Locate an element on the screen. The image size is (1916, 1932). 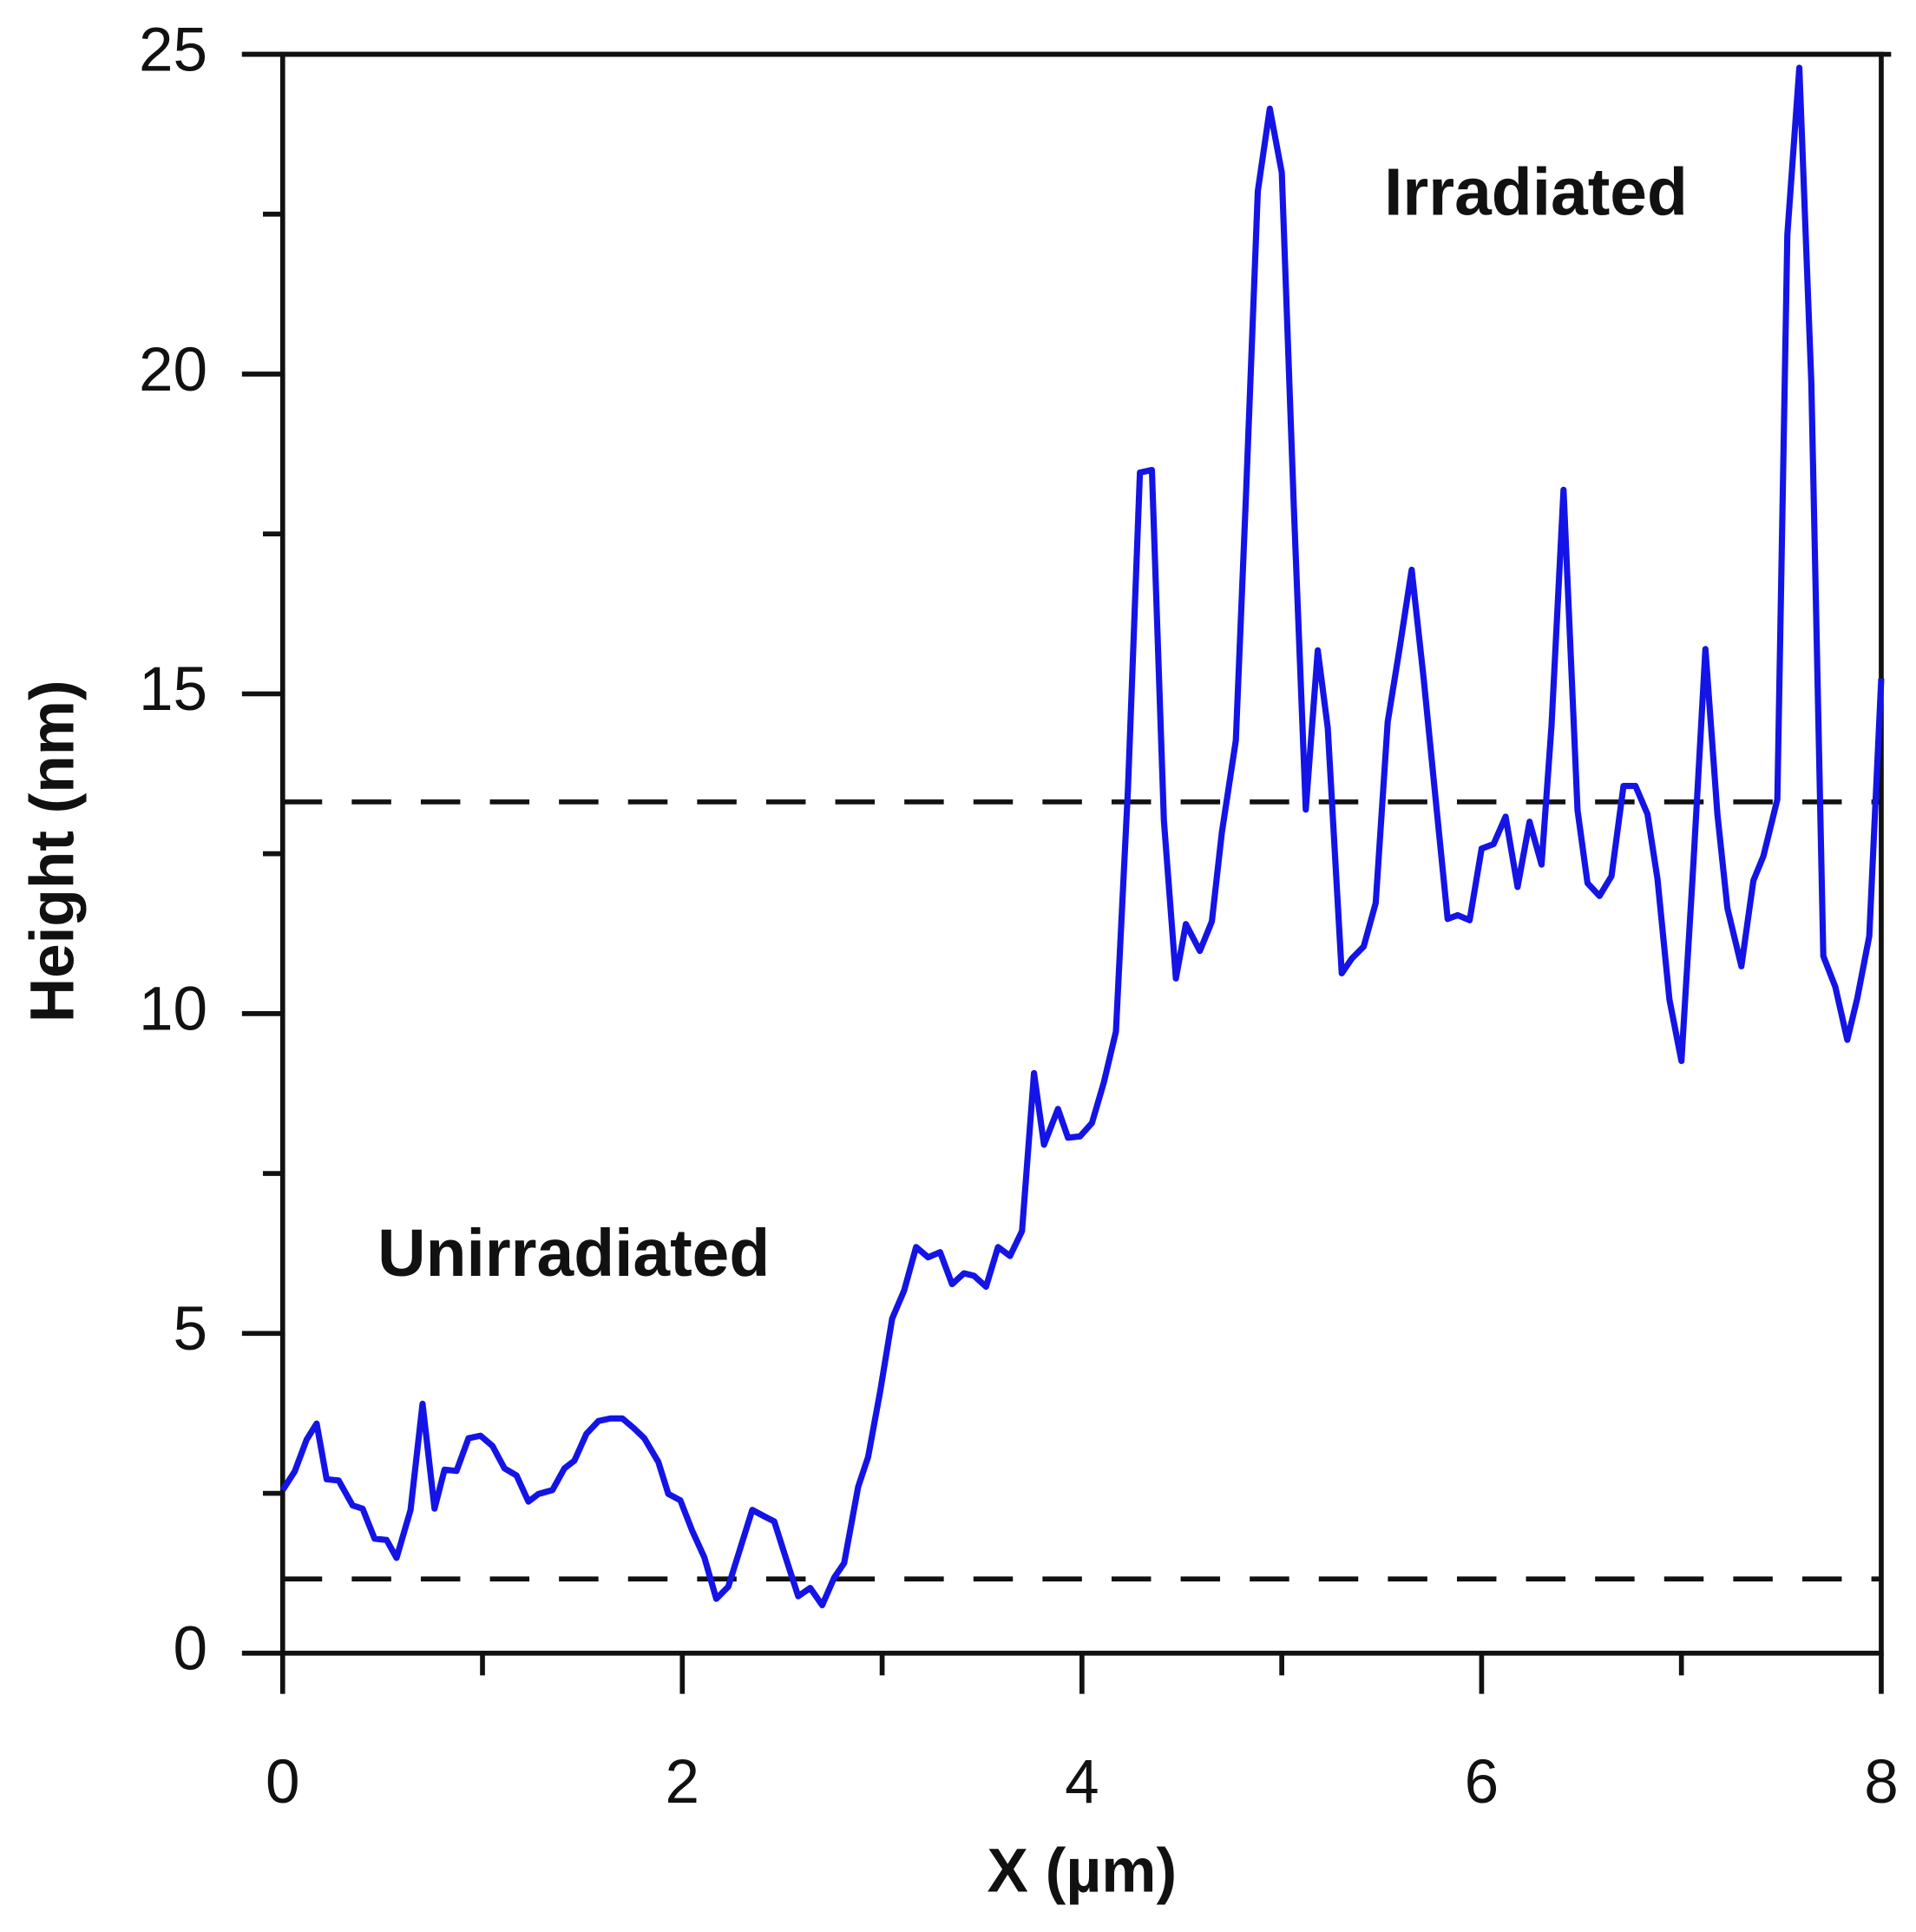
y-tick-label: 5 is located at coordinates (191, 1329).